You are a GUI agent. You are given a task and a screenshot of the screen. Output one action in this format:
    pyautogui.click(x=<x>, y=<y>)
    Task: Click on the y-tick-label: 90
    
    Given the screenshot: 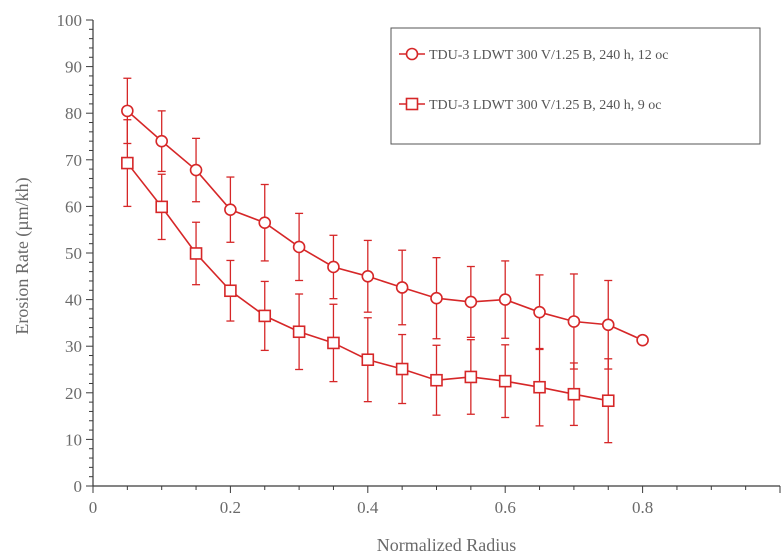 What is the action you would take?
    pyautogui.click(x=73, y=67)
    